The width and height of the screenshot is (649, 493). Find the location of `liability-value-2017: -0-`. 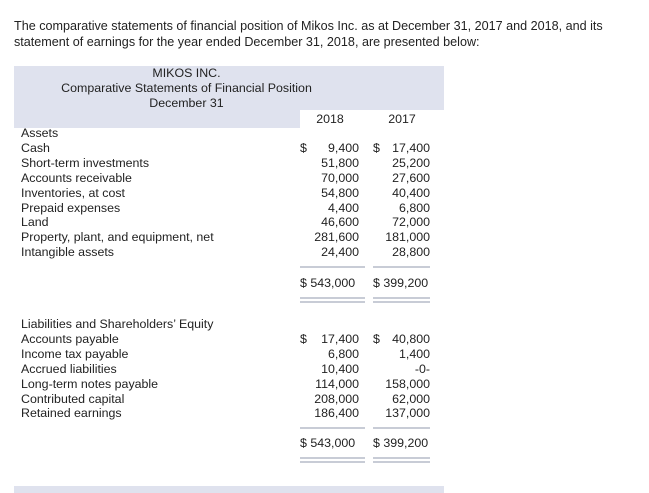

liability-value-2017: -0- is located at coordinates (422, 369).